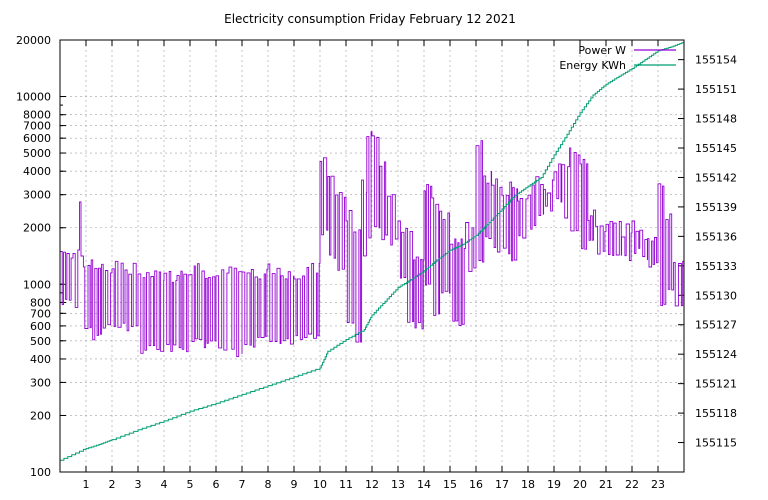  What do you see at coordinates (632, 484) in the screenshot?
I see `x-tick-label: 22` at bounding box center [632, 484].